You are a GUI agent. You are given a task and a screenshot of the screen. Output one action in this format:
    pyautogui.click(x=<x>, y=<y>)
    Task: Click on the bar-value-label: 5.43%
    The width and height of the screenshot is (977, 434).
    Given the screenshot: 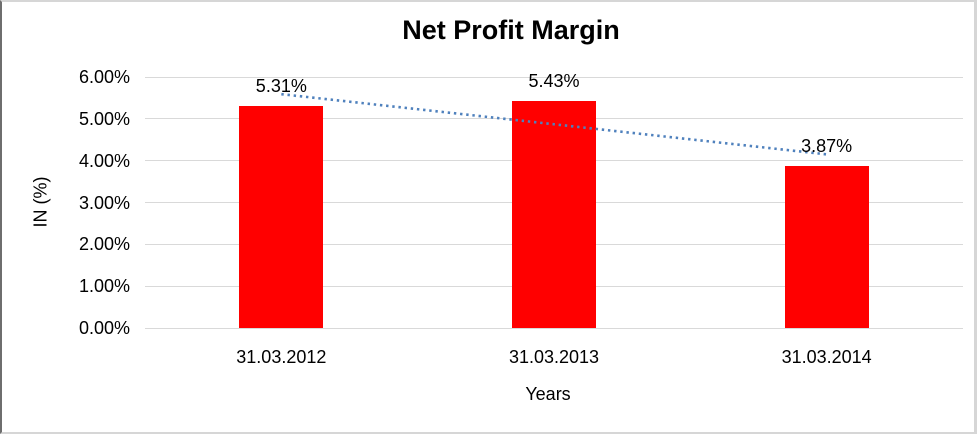 What is the action you would take?
    pyautogui.click(x=554, y=80)
    